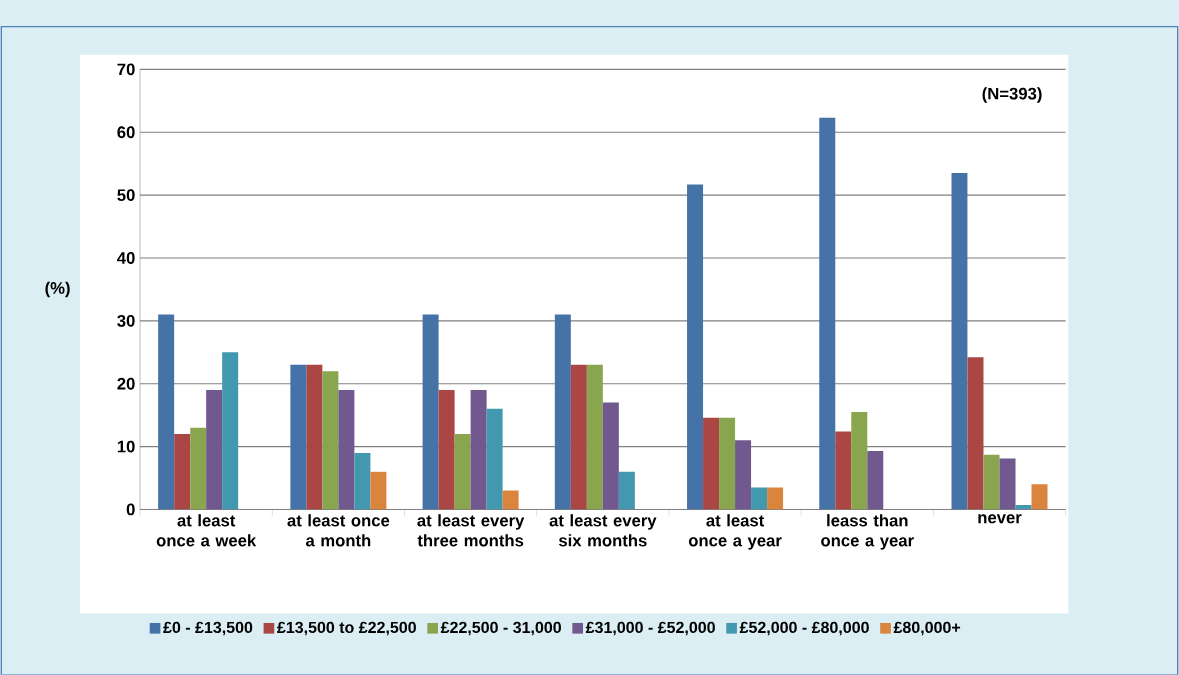  What do you see at coordinates (126, 446) in the screenshot?
I see `y-tick-label: 10` at bounding box center [126, 446].